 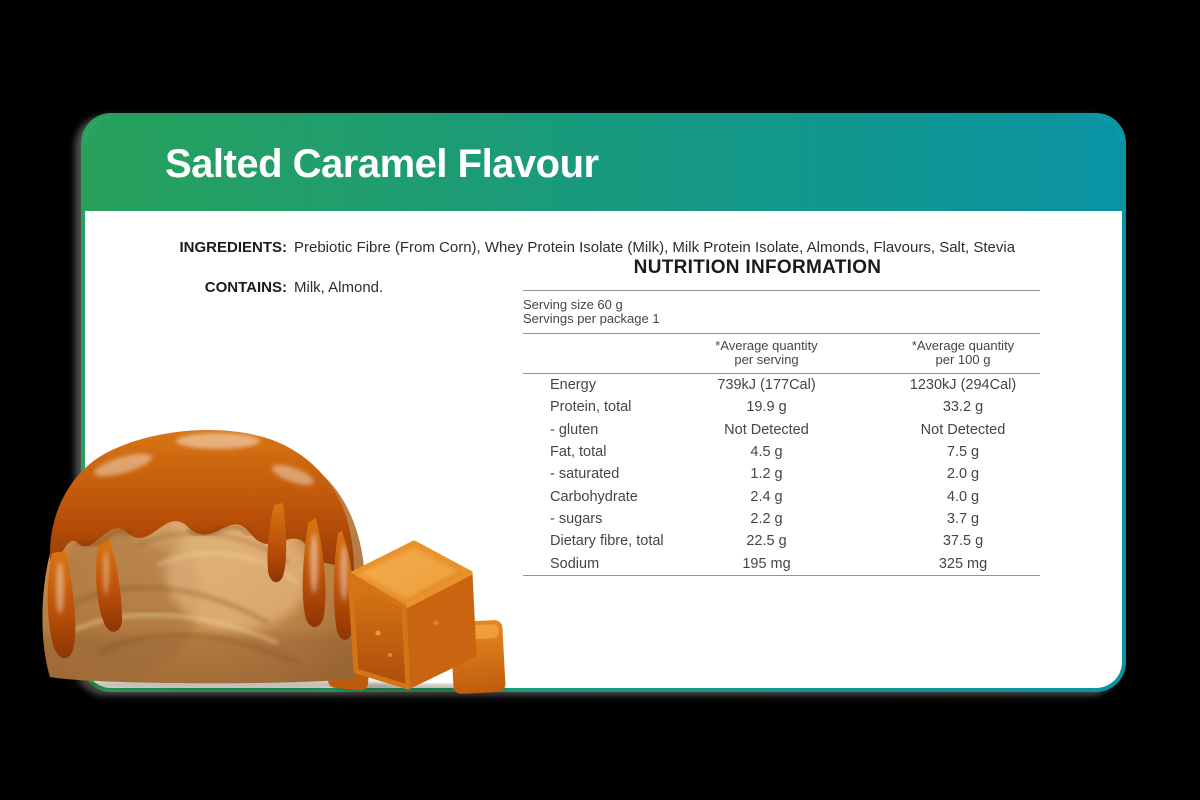 What do you see at coordinates (573, 304) in the screenshot?
I see `serving-size: Serving size 60 g` at bounding box center [573, 304].